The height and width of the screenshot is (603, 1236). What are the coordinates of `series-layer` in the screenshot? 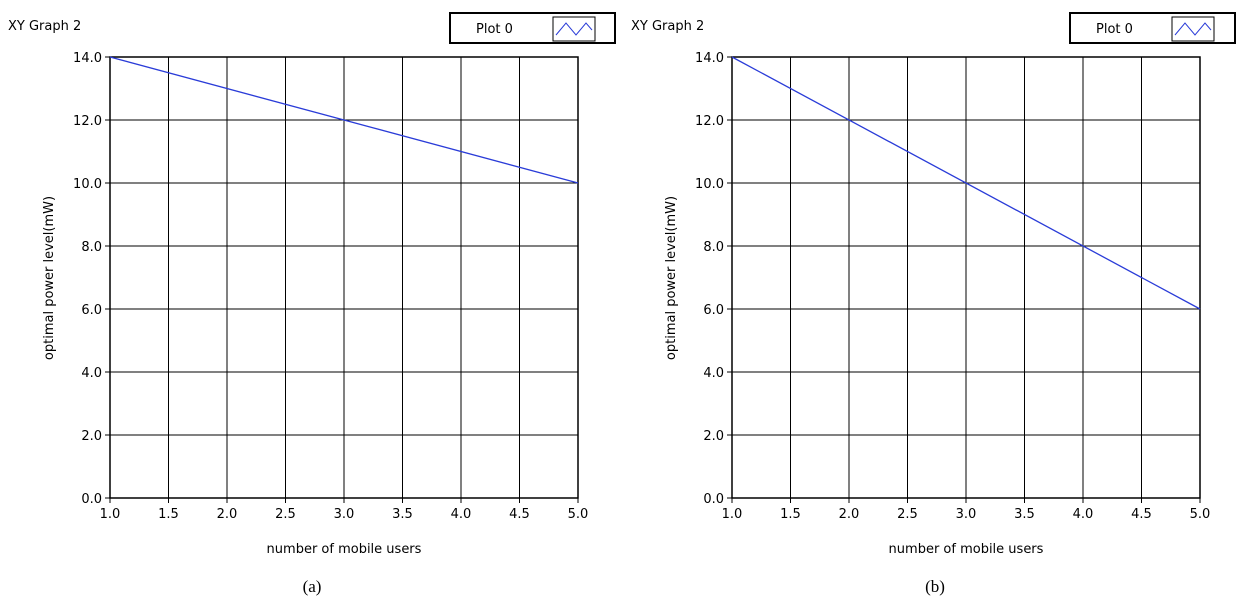 It's located at (344, 120).